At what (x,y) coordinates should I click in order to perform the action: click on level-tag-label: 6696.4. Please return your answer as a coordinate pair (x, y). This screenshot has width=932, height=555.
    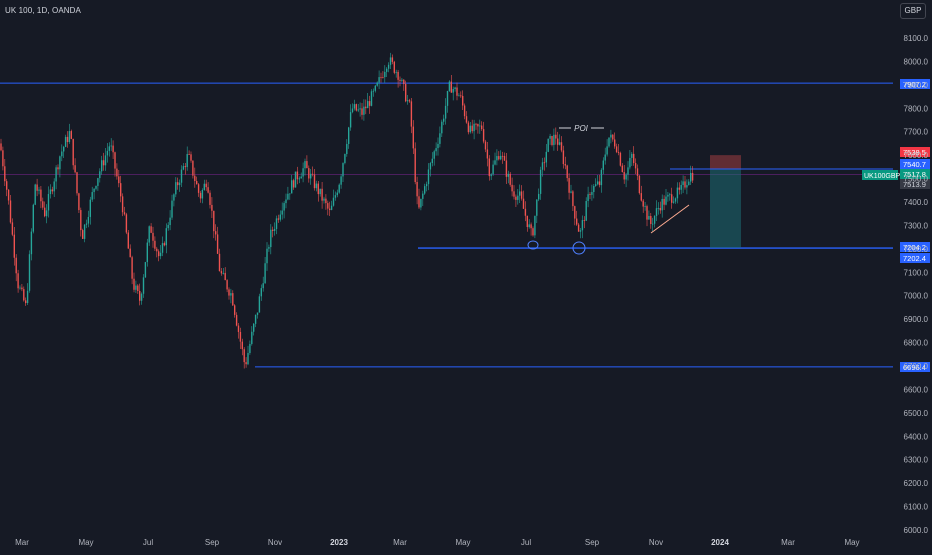
    Looking at the image, I should click on (914, 367).